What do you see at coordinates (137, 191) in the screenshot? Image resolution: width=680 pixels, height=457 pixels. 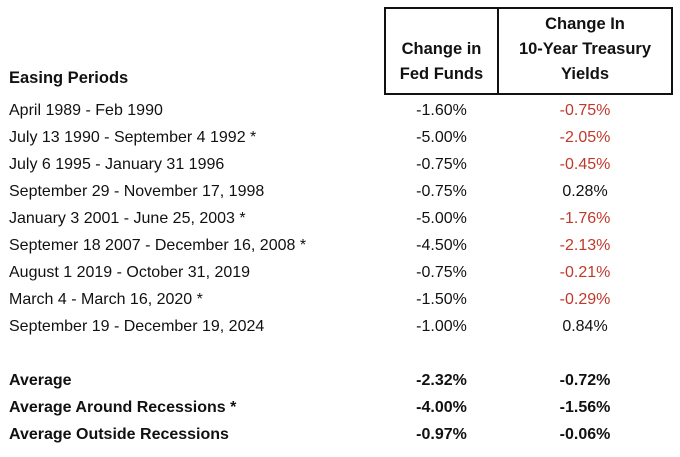 I see `period-cell: September 29 - November 17, 1998` at bounding box center [137, 191].